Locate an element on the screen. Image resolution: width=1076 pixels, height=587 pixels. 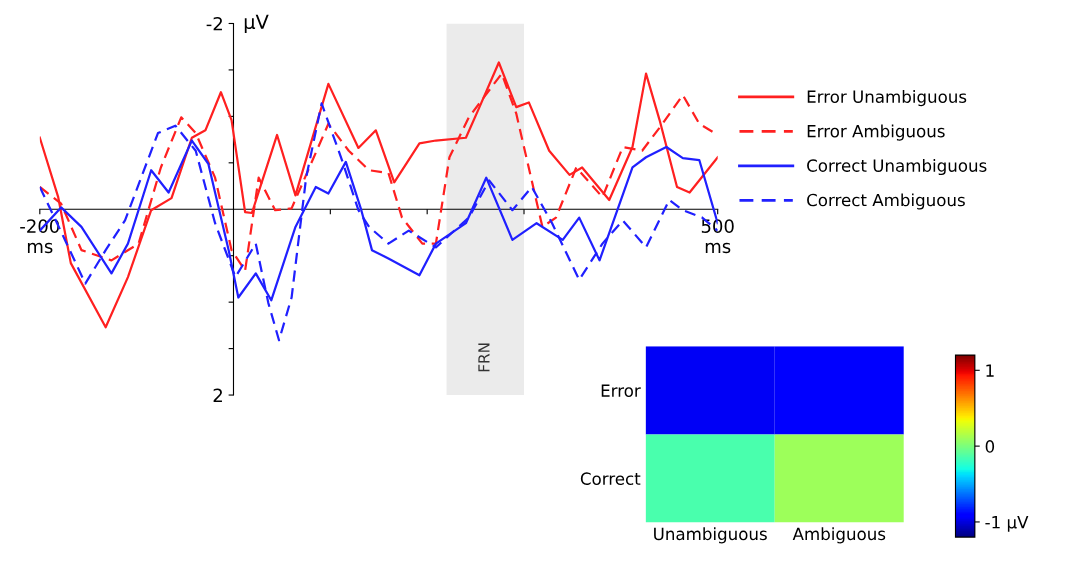
legend-label: Error Unambiguous is located at coordinates (887, 98).